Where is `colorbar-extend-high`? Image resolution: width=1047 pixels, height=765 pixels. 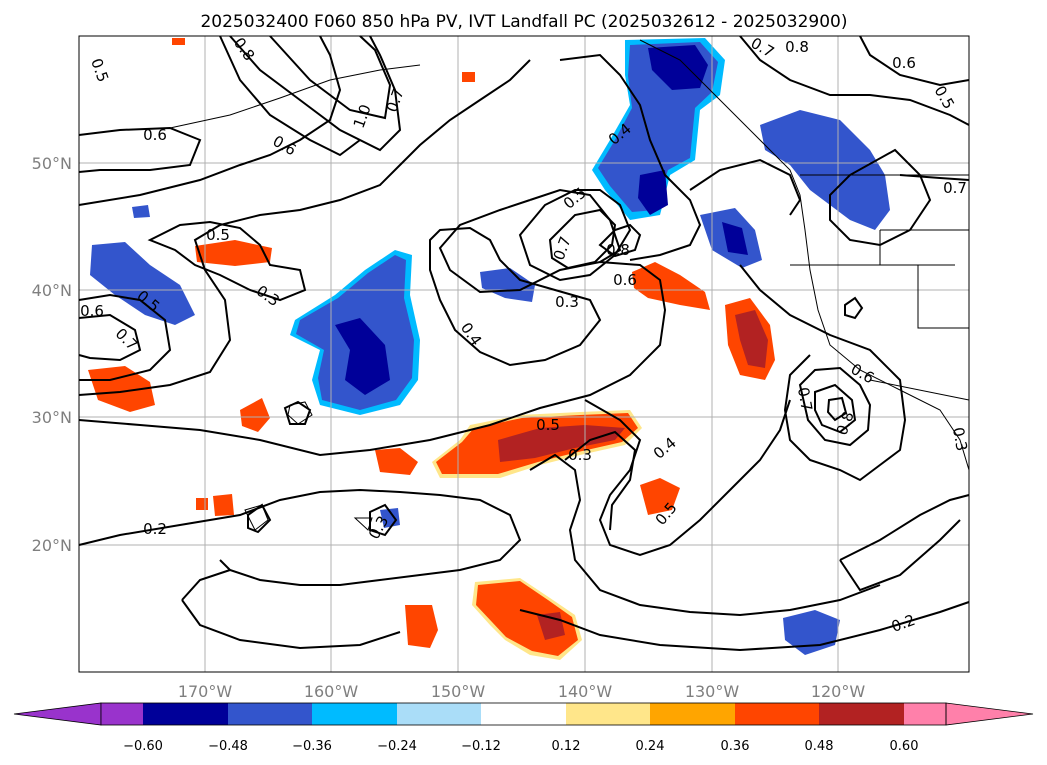 colorbar-extend-high is located at coordinates (989, 714).